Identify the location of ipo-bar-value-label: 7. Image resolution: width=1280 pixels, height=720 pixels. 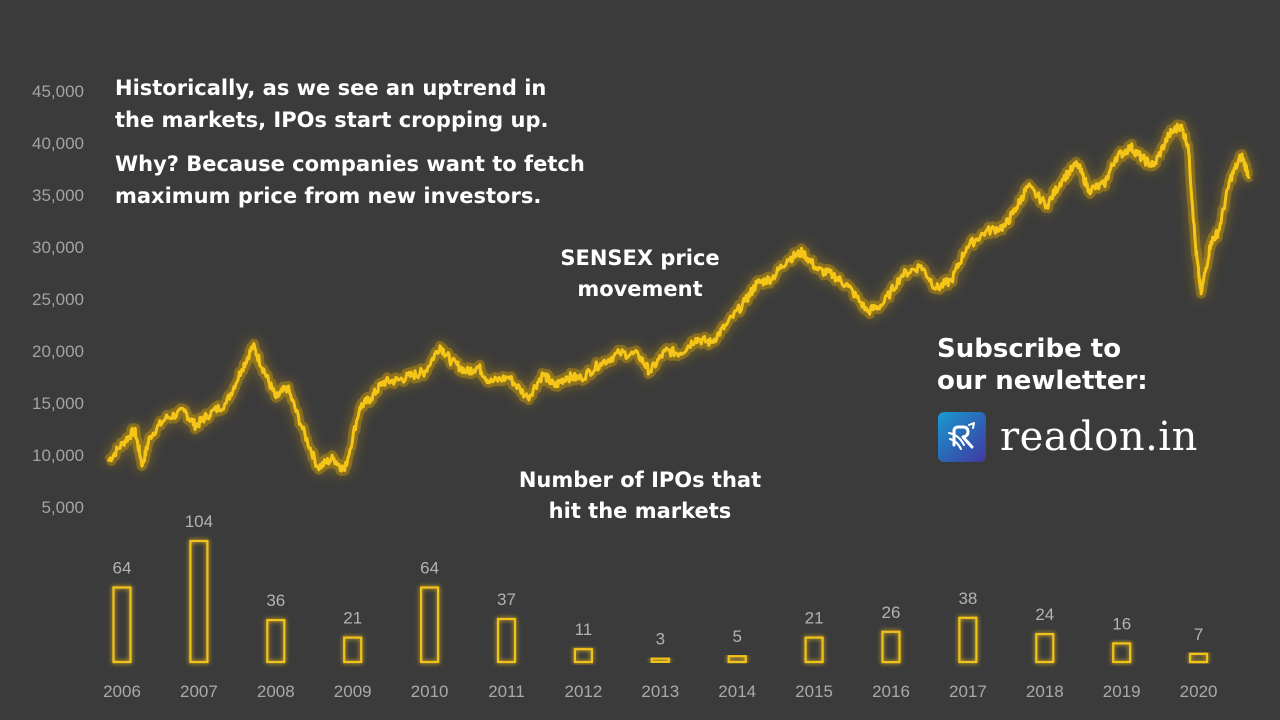
(1198, 634).